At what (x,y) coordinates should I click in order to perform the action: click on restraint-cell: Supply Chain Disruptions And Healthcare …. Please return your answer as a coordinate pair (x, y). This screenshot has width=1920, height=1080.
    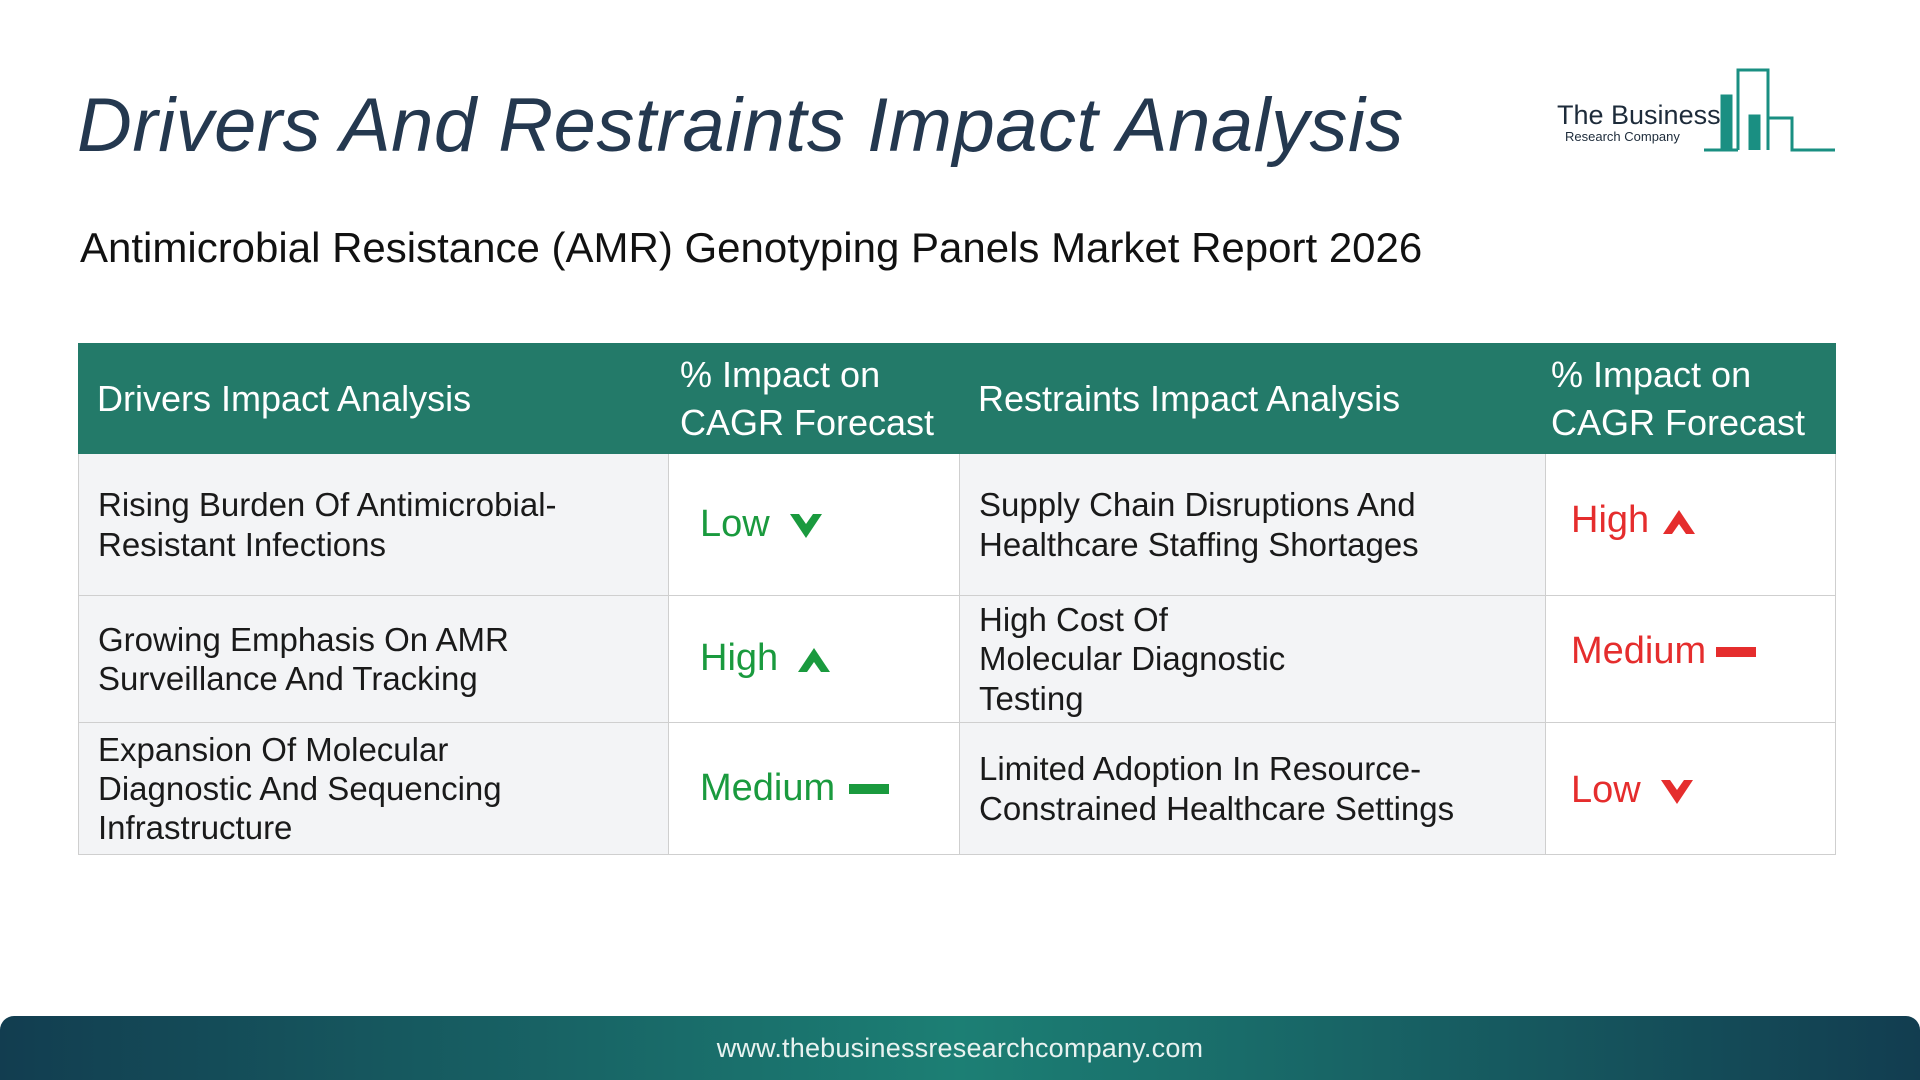
    Looking at the image, I should click on (1252, 524).